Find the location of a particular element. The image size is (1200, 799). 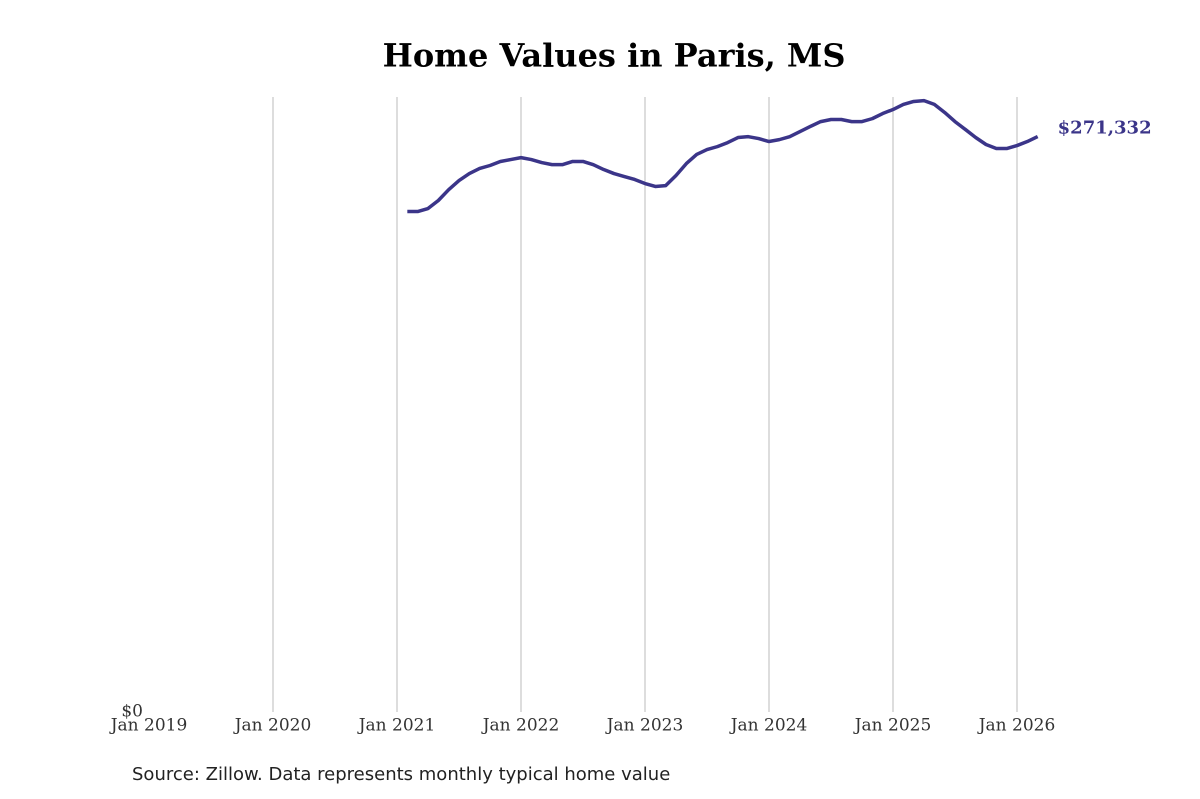

y-tick-label: $0 is located at coordinates (132, 712).